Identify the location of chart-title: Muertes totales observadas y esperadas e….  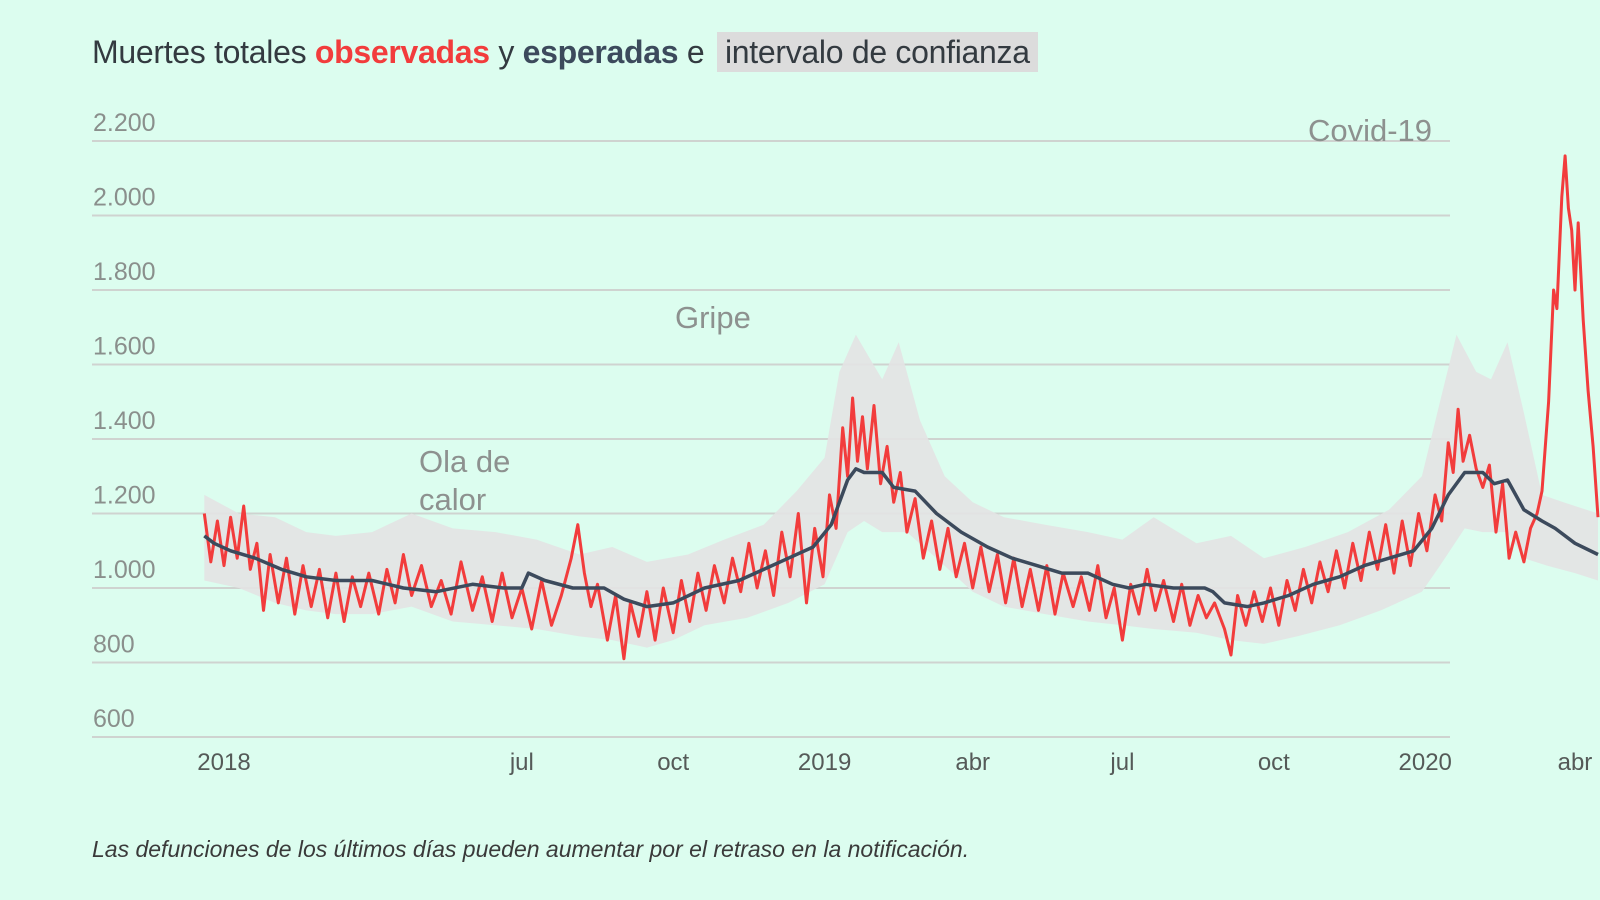
(565, 52).